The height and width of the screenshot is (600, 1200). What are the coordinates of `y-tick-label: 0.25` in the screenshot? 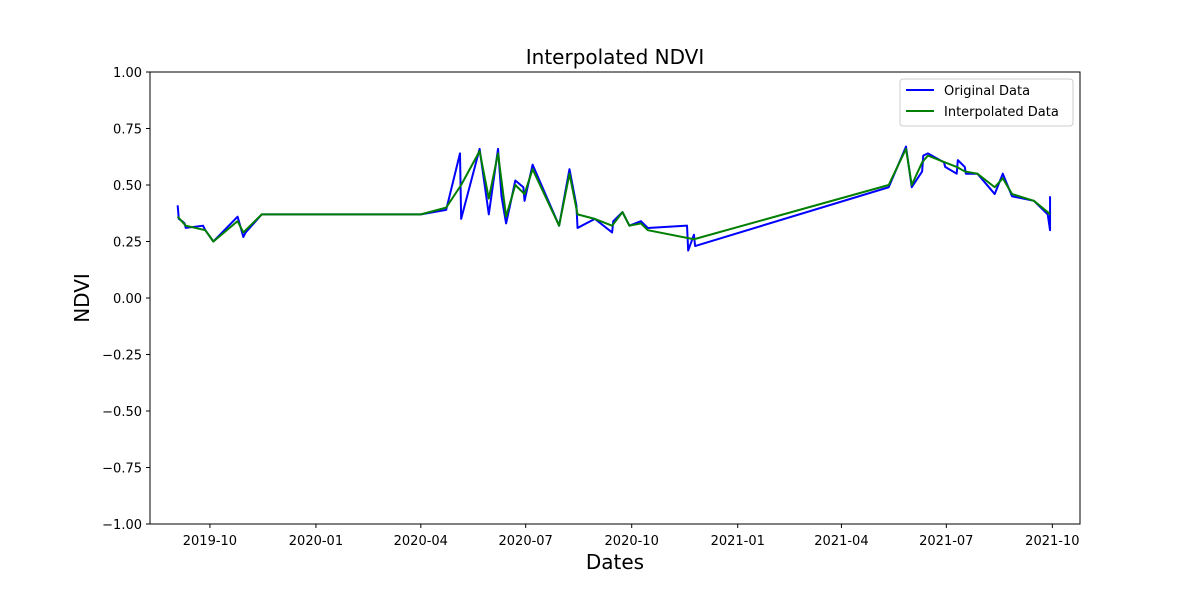 It's located at (127, 243).